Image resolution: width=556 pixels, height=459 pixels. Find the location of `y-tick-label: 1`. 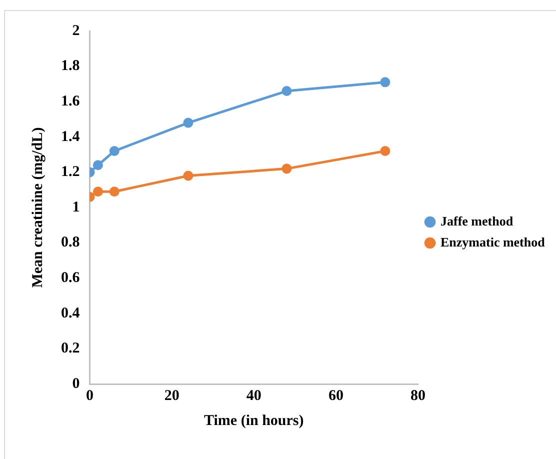

y-tick-label: 1 is located at coordinates (76, 207).